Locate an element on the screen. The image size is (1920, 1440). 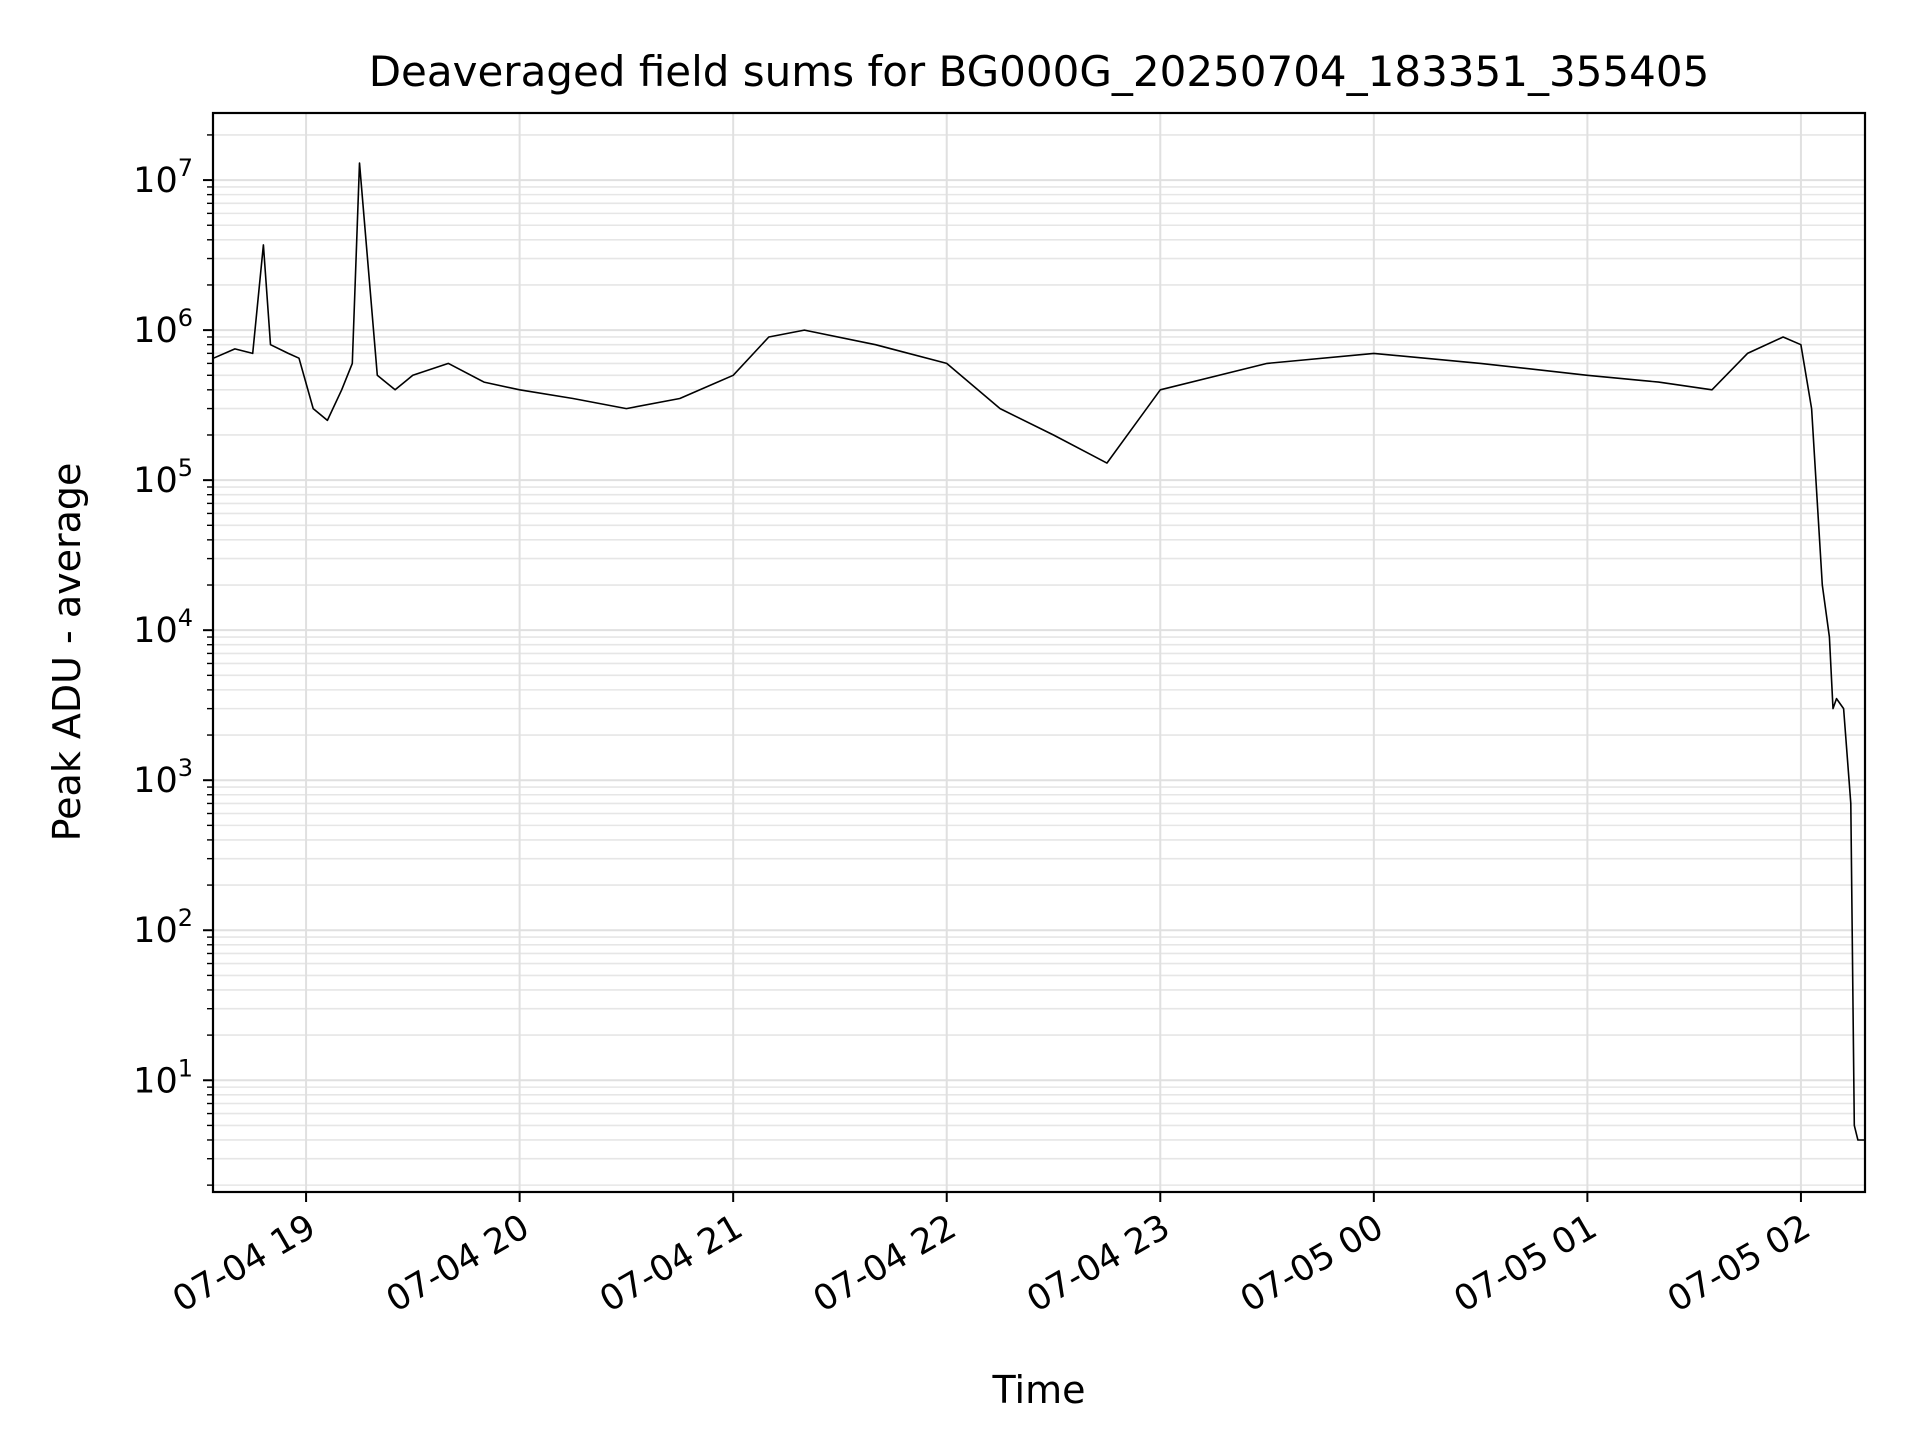
x-tick-label: 07-04 21 is located at coordinates (671, 1263).